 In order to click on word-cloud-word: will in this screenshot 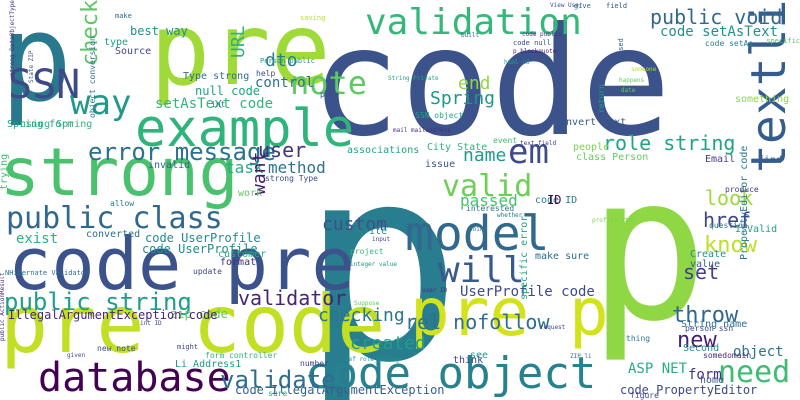, I will do `click(481, 270)`.